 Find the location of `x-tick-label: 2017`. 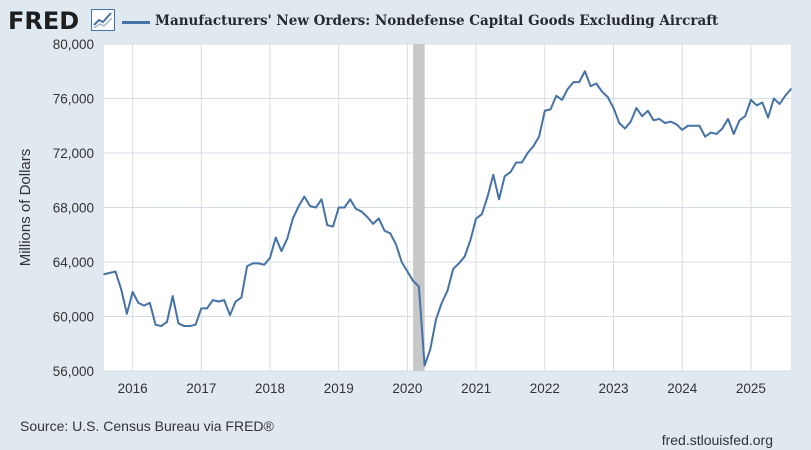

x-tick-label: 2017 is located at coordinates (201, 388).